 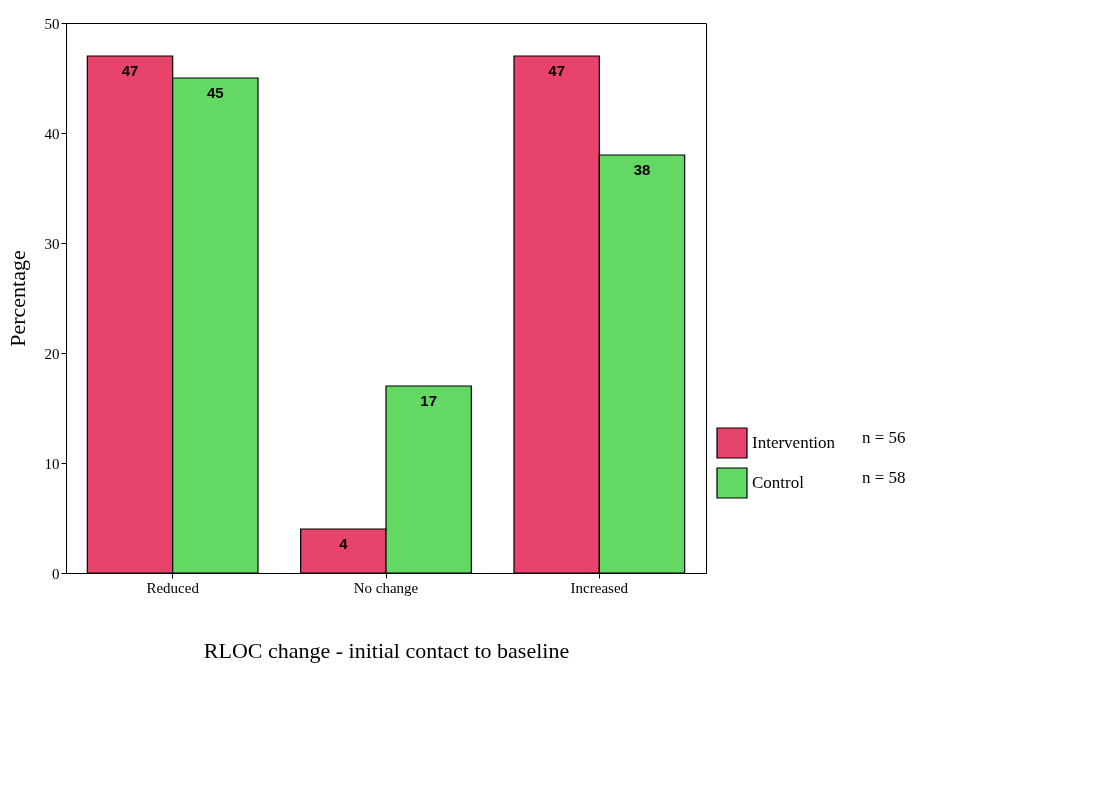 What do you see at coordinates (386, 587) in the screenshot?
I see `x-tick-label: No change` at bounding box center [386, 587].